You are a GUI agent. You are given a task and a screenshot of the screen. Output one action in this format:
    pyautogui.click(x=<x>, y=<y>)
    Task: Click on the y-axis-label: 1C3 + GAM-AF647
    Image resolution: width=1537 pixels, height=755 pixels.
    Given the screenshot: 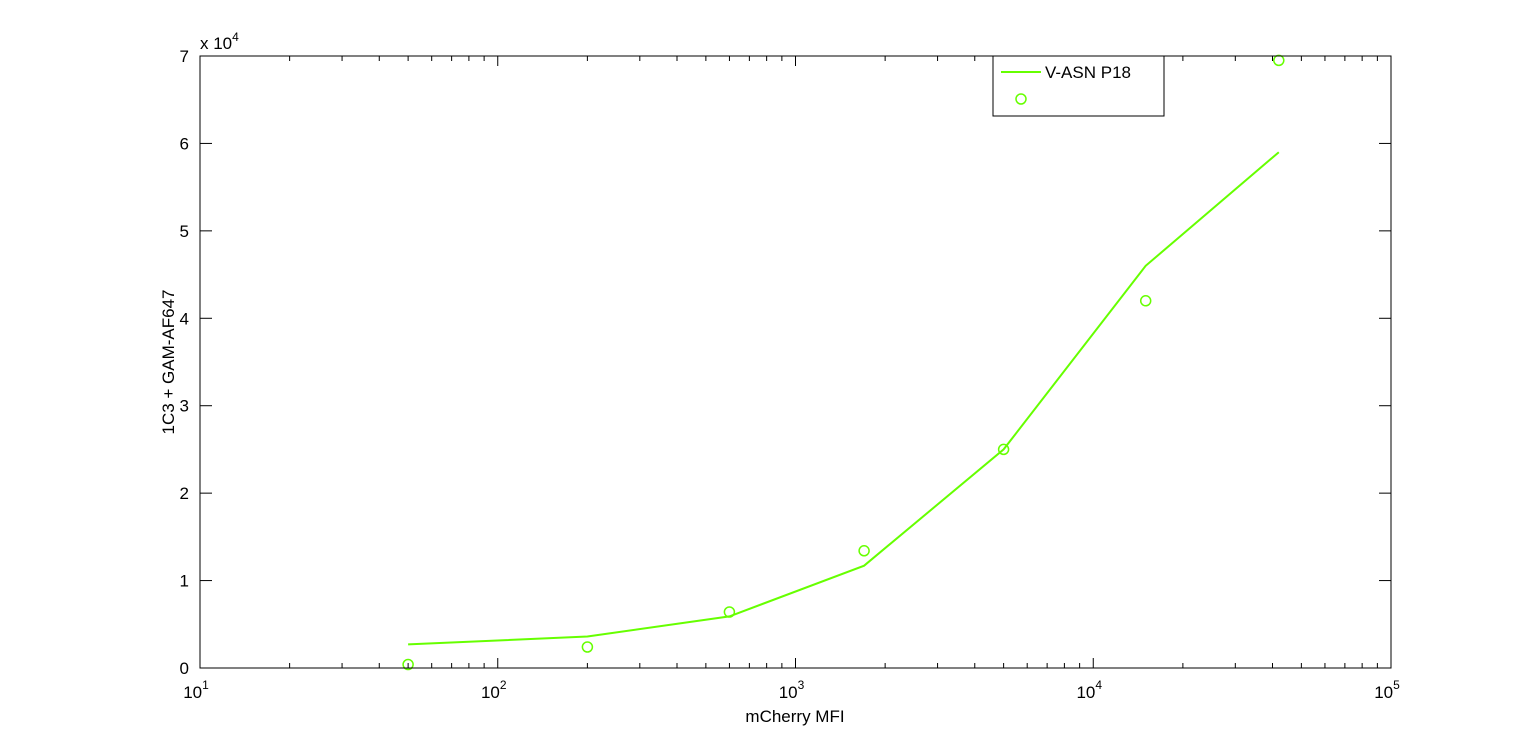 What is the action you would take?
    pyautogui.click(x=168, y=361)
    